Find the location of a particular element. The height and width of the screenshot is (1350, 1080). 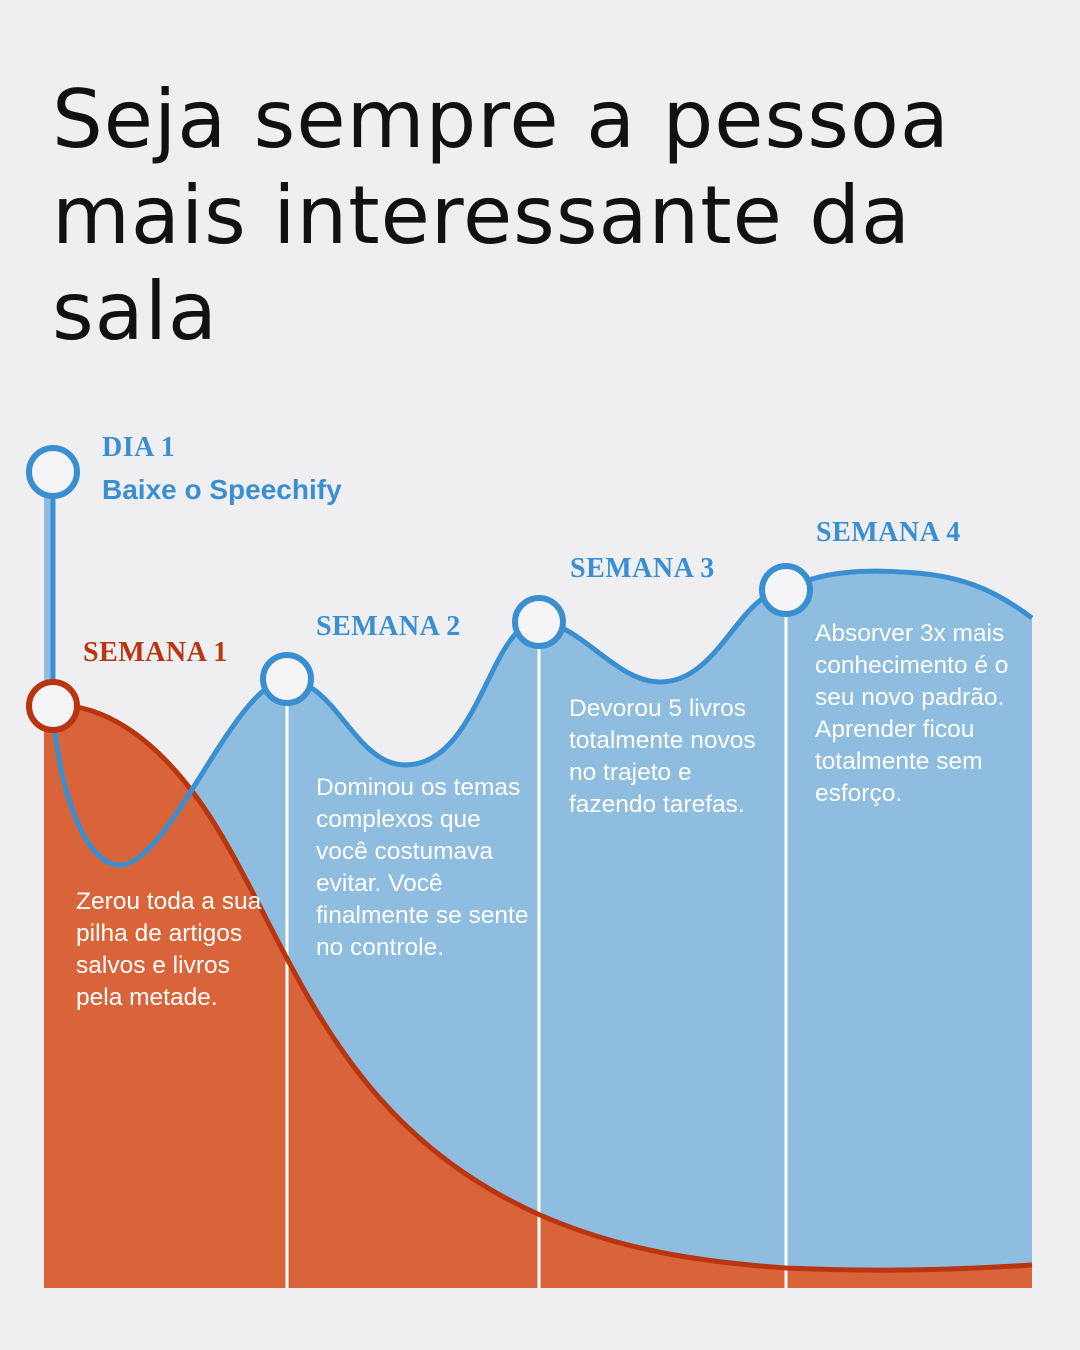

semana1-label: SEMANA 1 is located at coordinates (155, 652).